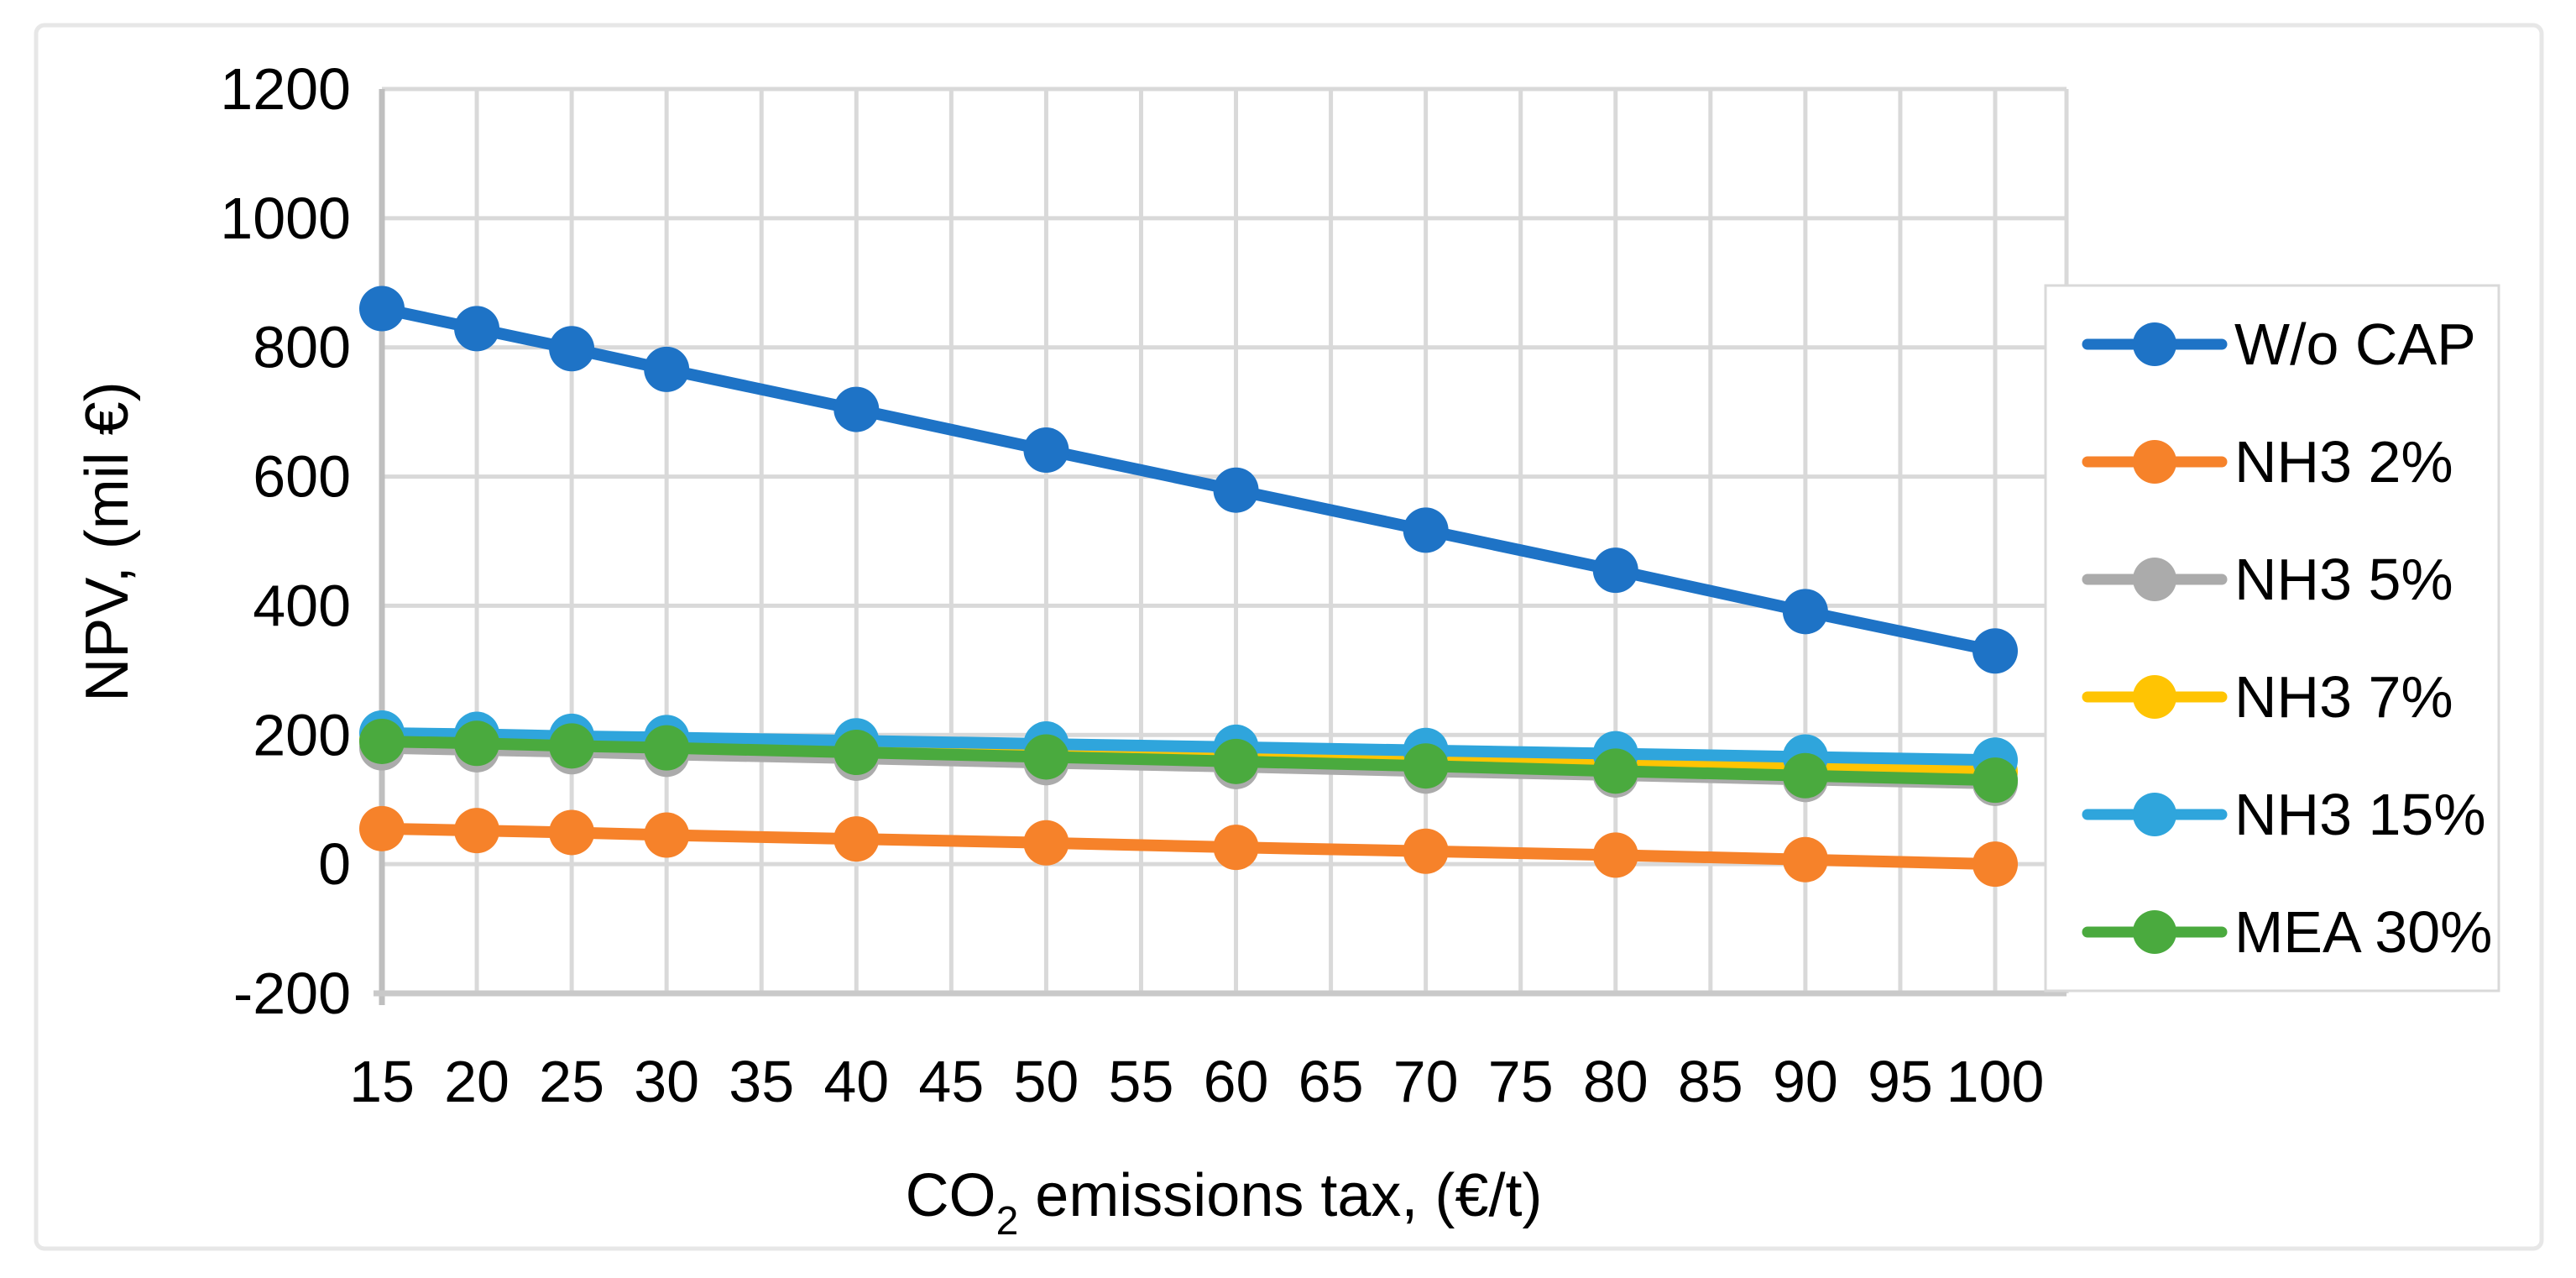 The width and height of the screenshot is (2576, 1278). Describe the element at coordinates (1141, 1082) in the screenshot. I see `x-tick-label: 55` at that location.